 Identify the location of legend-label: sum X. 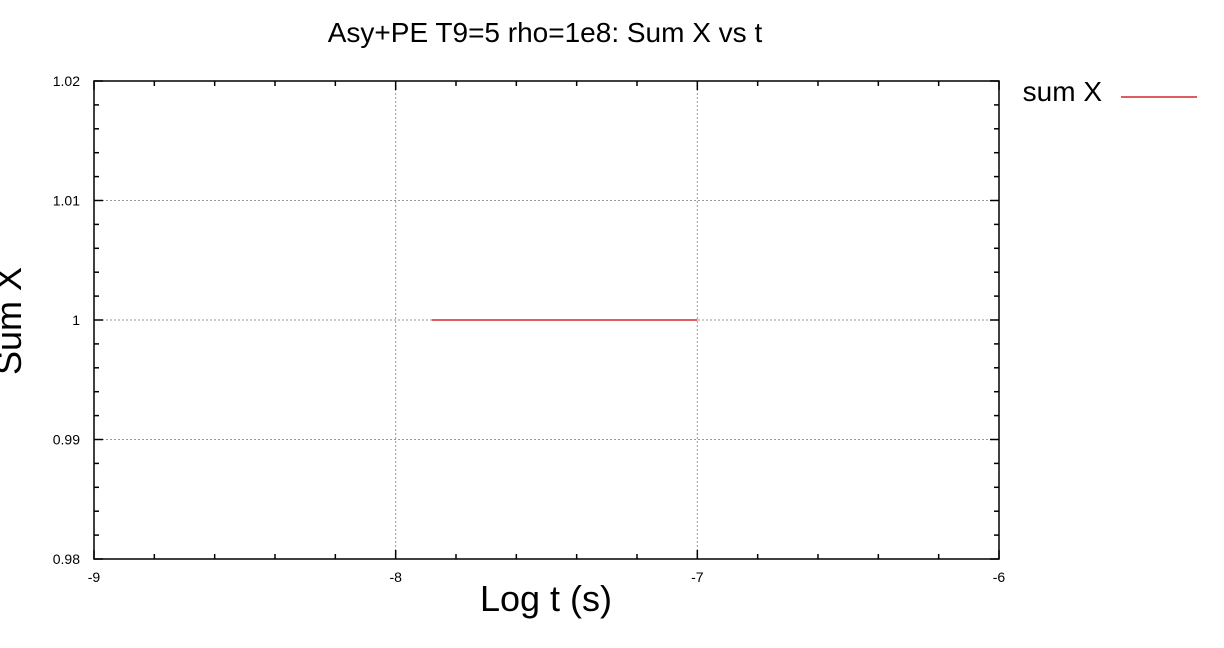
(1063, 91).